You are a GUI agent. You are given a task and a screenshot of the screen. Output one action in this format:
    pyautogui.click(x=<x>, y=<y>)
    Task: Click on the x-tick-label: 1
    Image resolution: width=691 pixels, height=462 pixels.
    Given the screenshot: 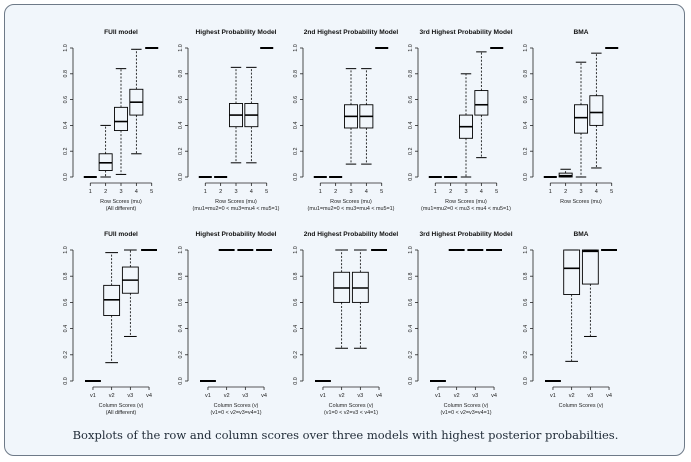 What is the action you would take?
    pyautogui.click(x=320, y=192)
    